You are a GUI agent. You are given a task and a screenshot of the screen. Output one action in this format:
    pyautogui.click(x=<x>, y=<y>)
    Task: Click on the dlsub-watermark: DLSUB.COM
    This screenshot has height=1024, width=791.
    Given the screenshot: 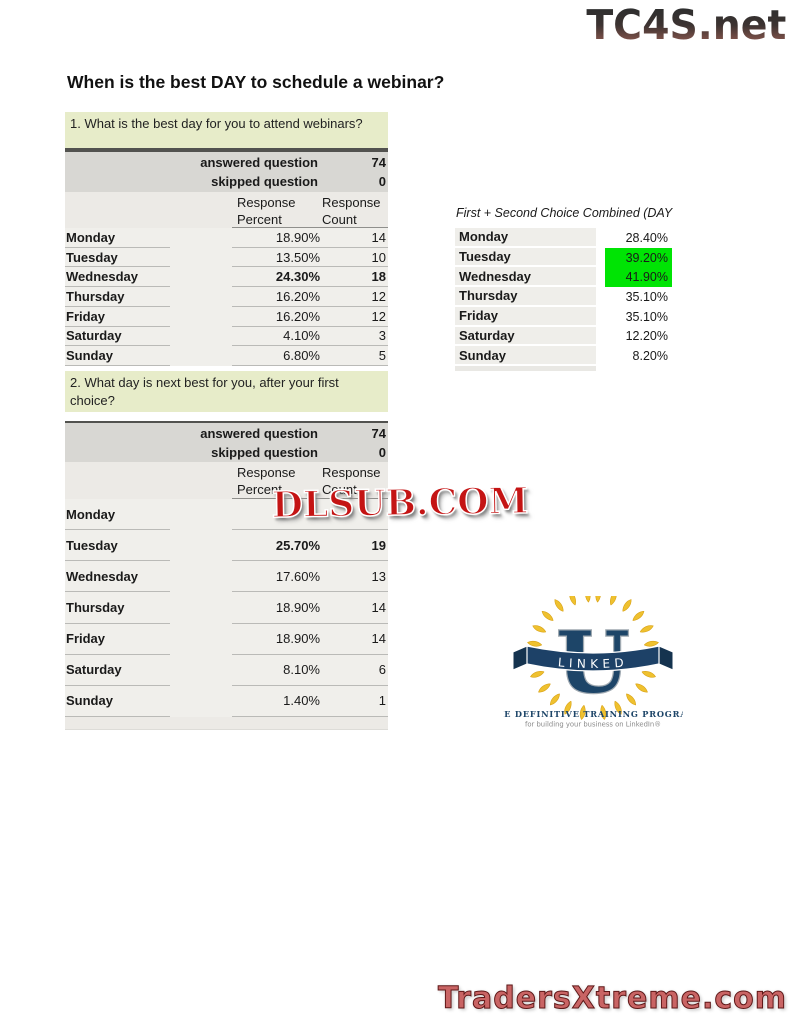 What is the action you would take?
    pyautogui.click(x=400, y=503)
    